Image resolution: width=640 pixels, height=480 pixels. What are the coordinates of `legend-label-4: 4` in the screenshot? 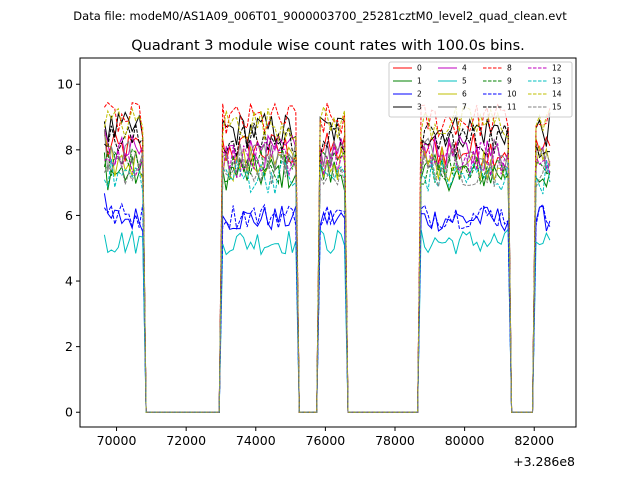 It's located at (464, 68).